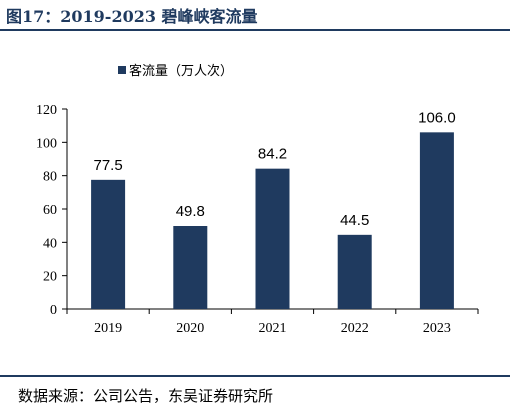 The width and height of the screenshot is (510, 414). I want to click on data-label-2023: 106.0, so click(437, 117).